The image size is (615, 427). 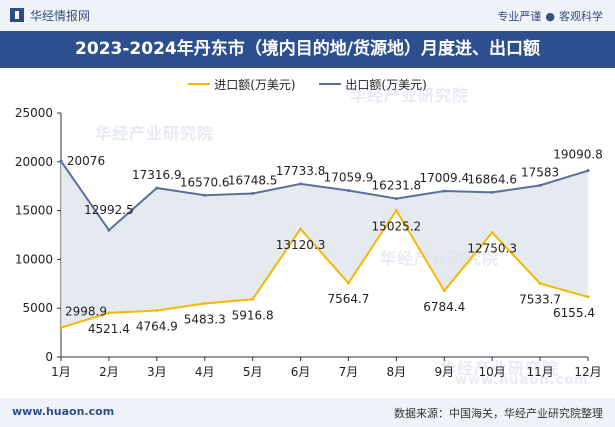 I want to click on export-data-label: 16748.5, so click(x=253, y=181).